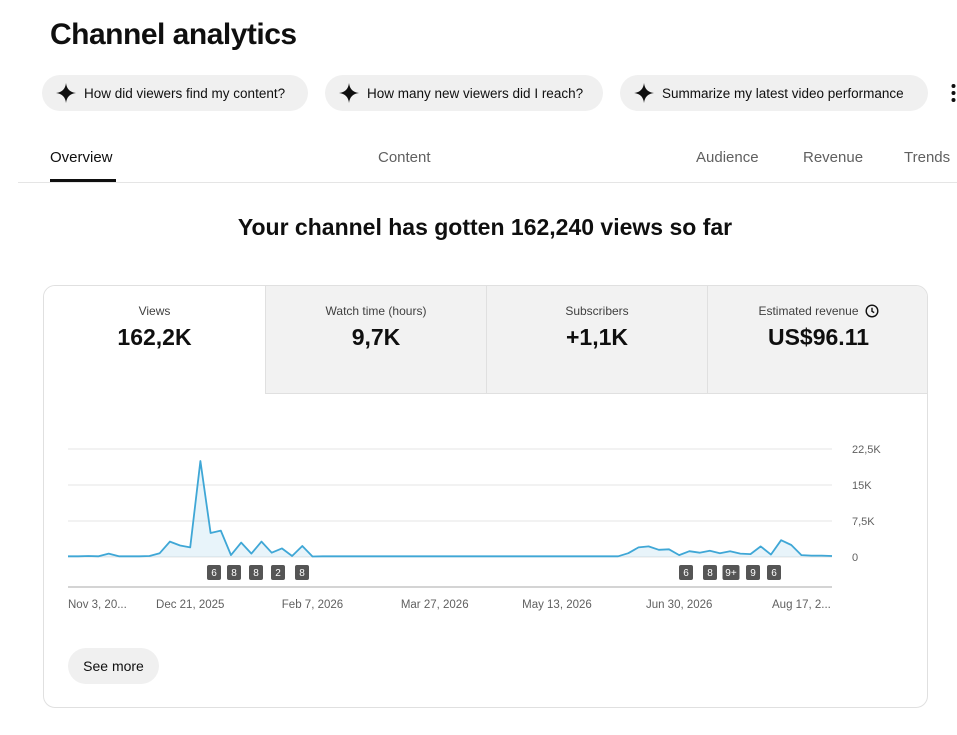 Image resolution: width=957 pixels, height=735 pixels. Describe the element at coordinates (596, 337) in the screenshot. I see `metric-value: +1,1K` at that location.